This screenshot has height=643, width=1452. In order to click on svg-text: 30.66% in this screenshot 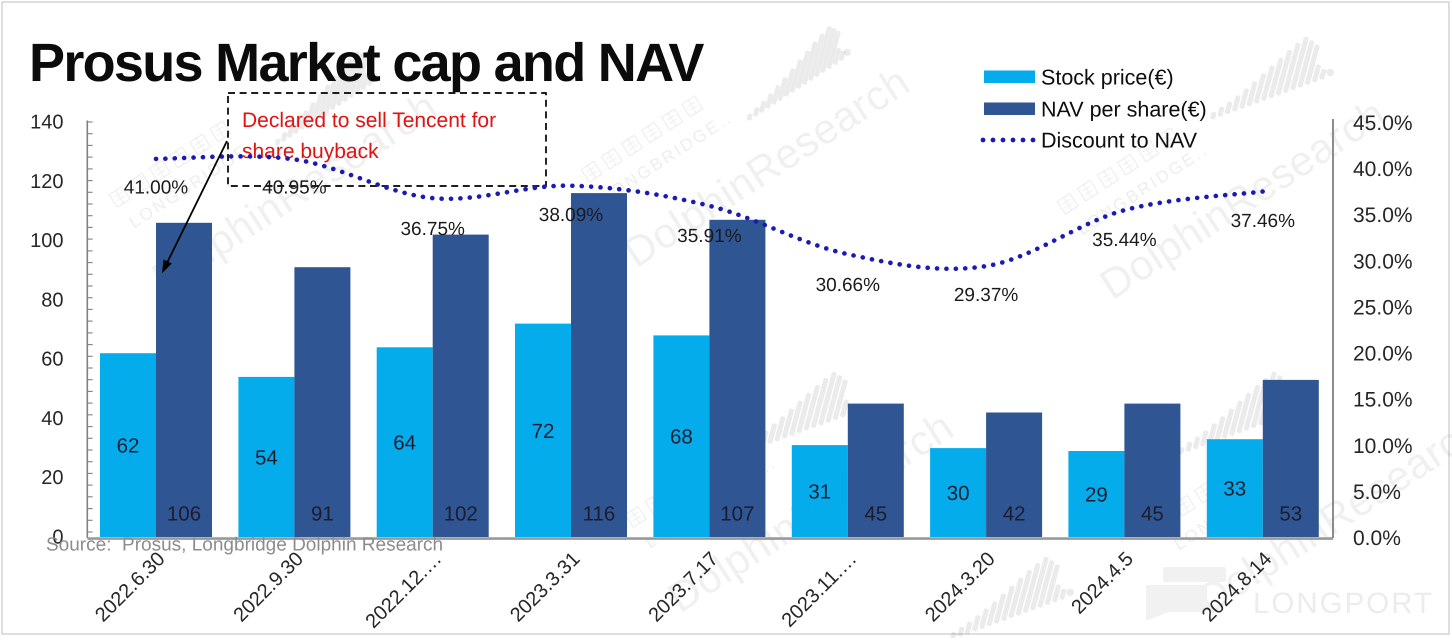, I will do `click(848, 285)`.